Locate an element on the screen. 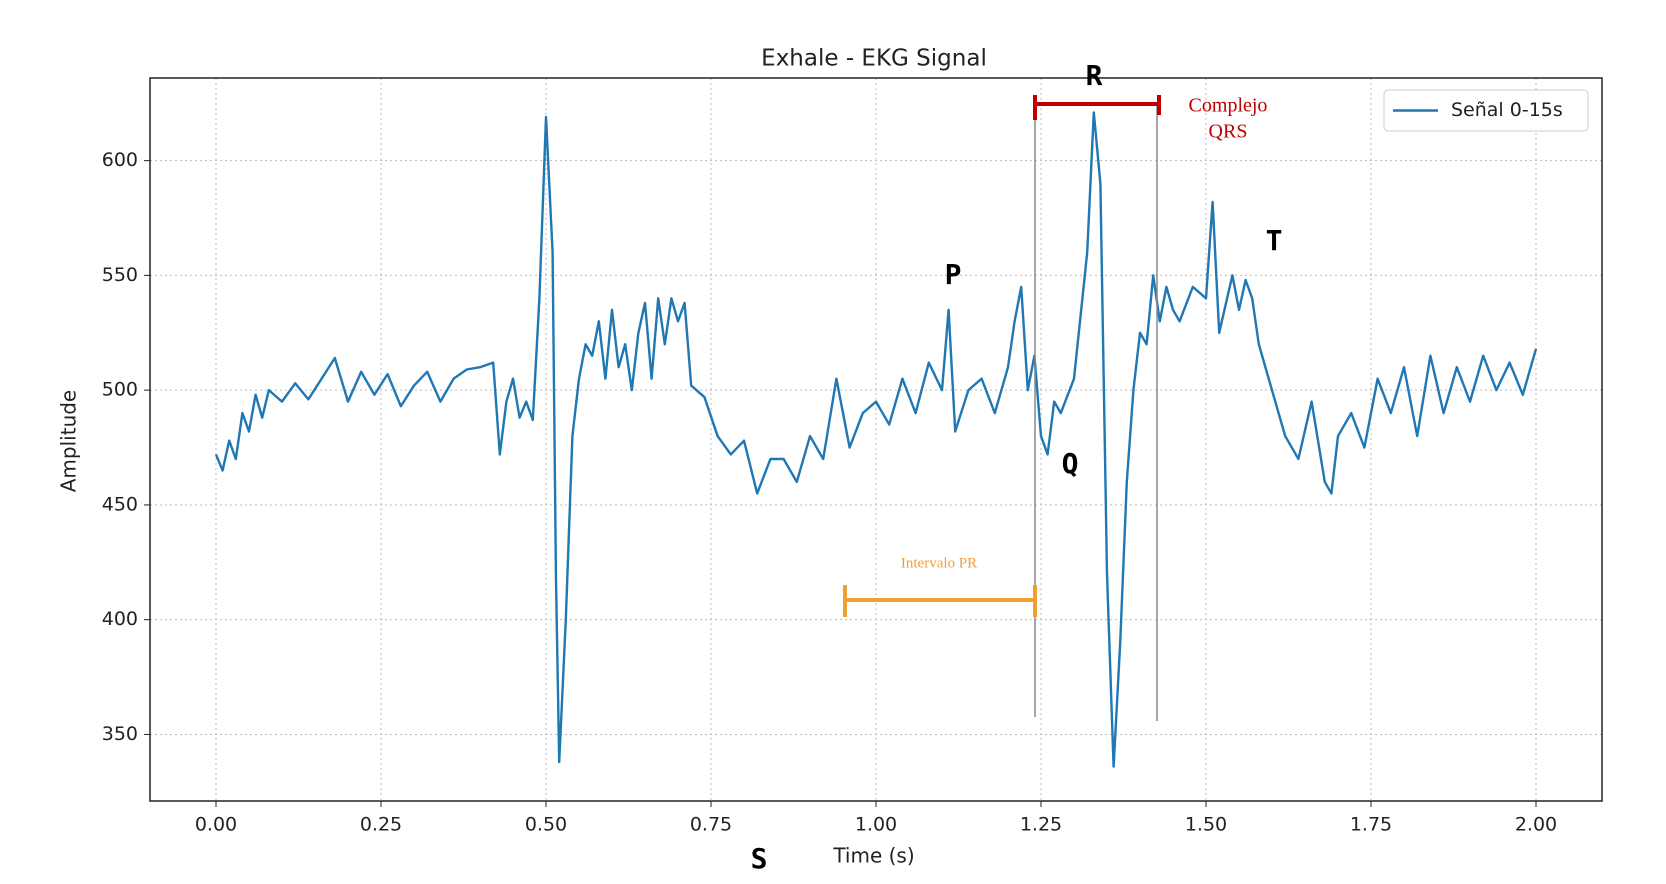  x-tick-label: 2.00 is located at coordinates (1536, 825).